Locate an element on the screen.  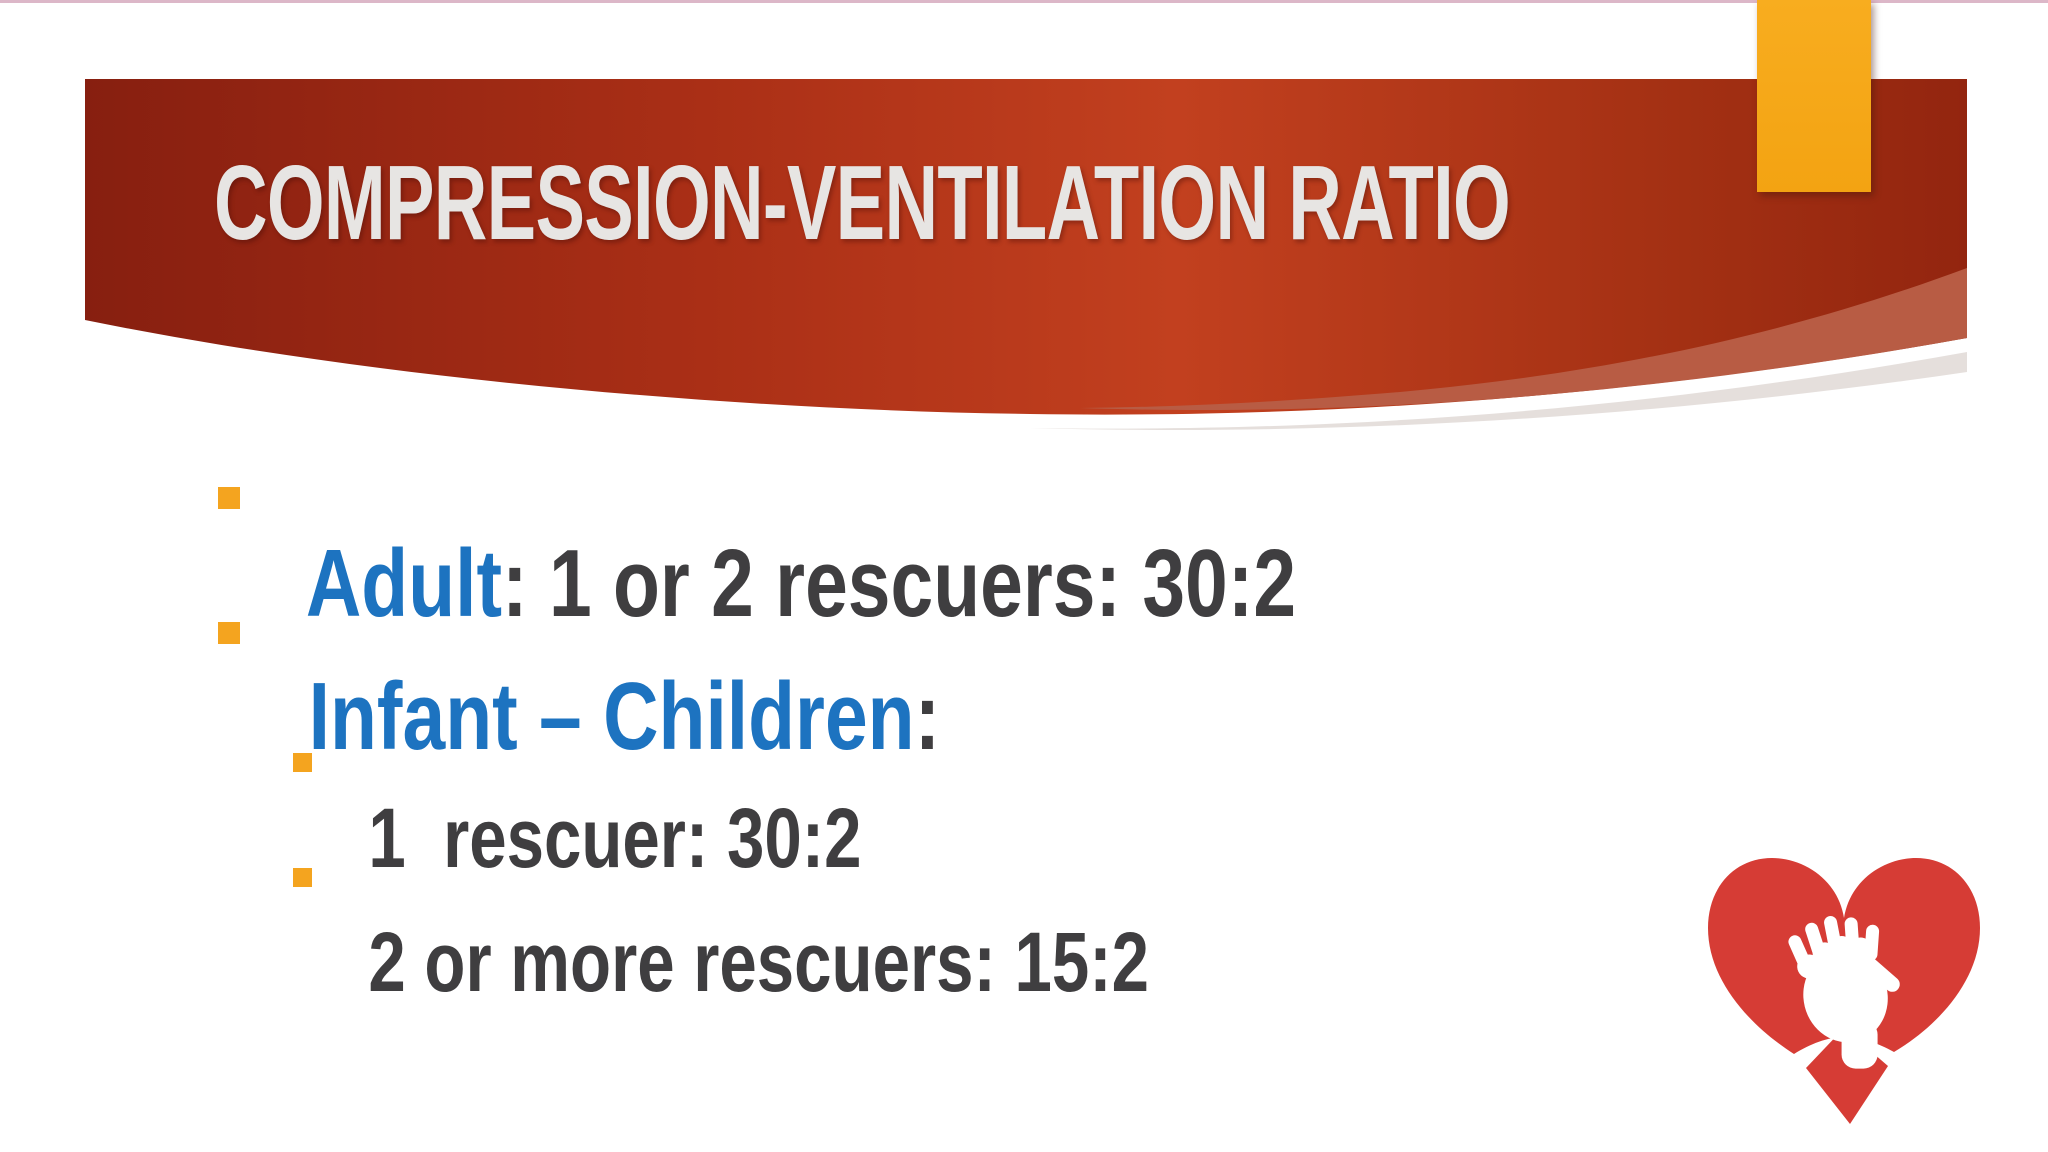
bullet-line-two-or-more-rescuers: 2 or more rescuers: 15:2 is located at coordinates (740, 920).